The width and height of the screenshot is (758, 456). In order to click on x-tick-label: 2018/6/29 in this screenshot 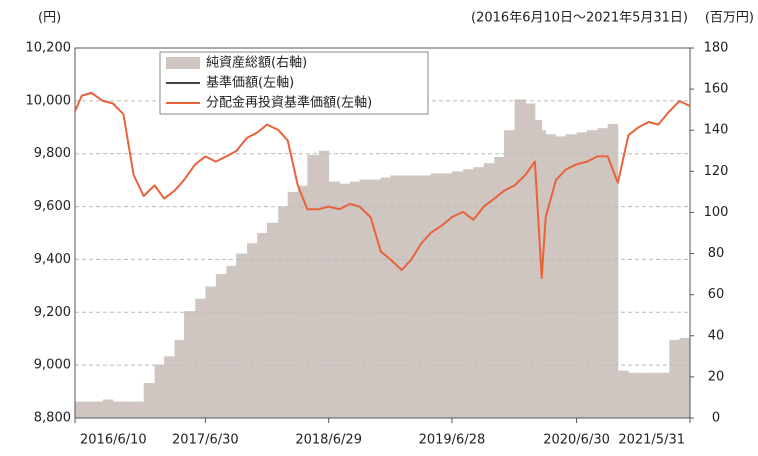, I will do `click(328, 440)`.